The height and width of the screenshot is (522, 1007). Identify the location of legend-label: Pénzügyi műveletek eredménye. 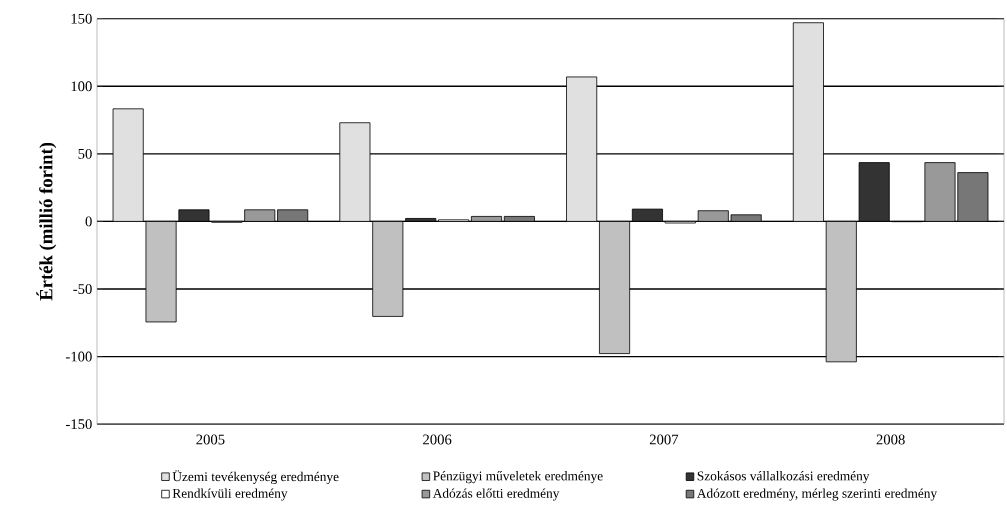
(518, 477).